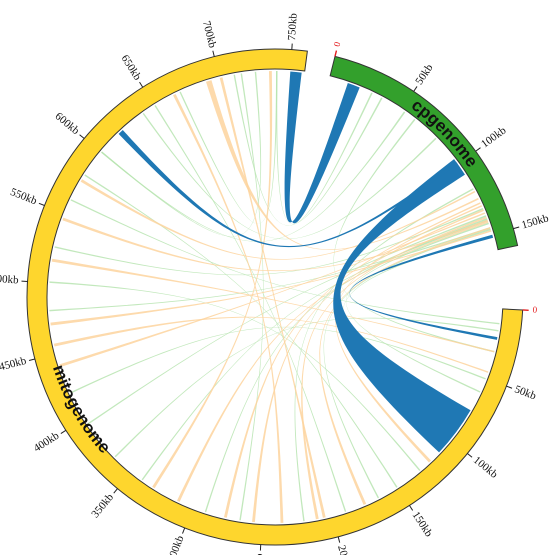 This screenshot has height=555, width=550. Describe the element at coordinates (339, 539) in the screenshot. I see `mitogenome-tick-200-mark` at that location.